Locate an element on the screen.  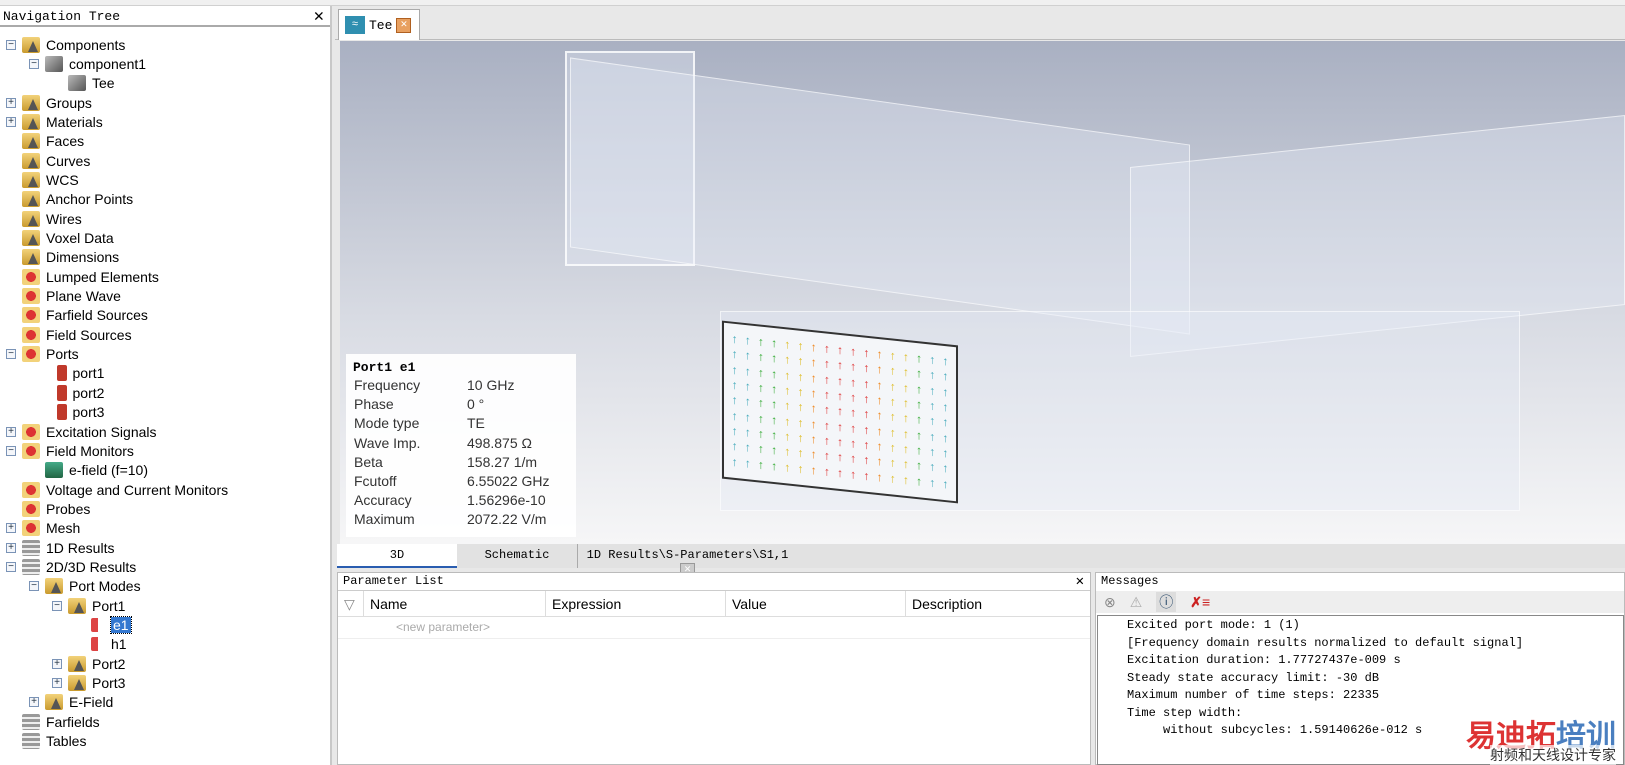
message-line: without subcycles: 1.59140626e-012 s is located at coordinates (1275, 730).